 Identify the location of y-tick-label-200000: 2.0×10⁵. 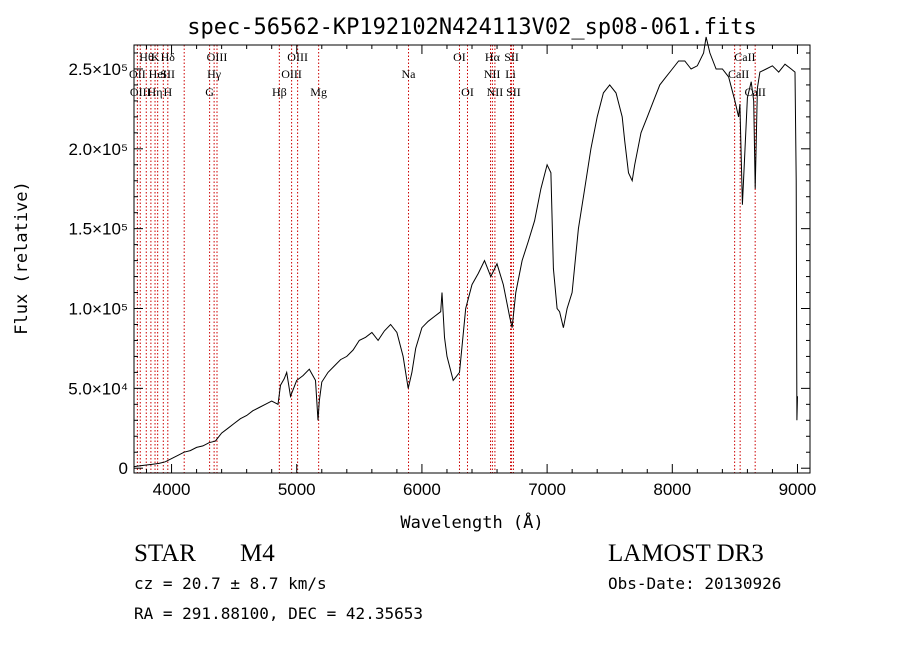
(98, 149).